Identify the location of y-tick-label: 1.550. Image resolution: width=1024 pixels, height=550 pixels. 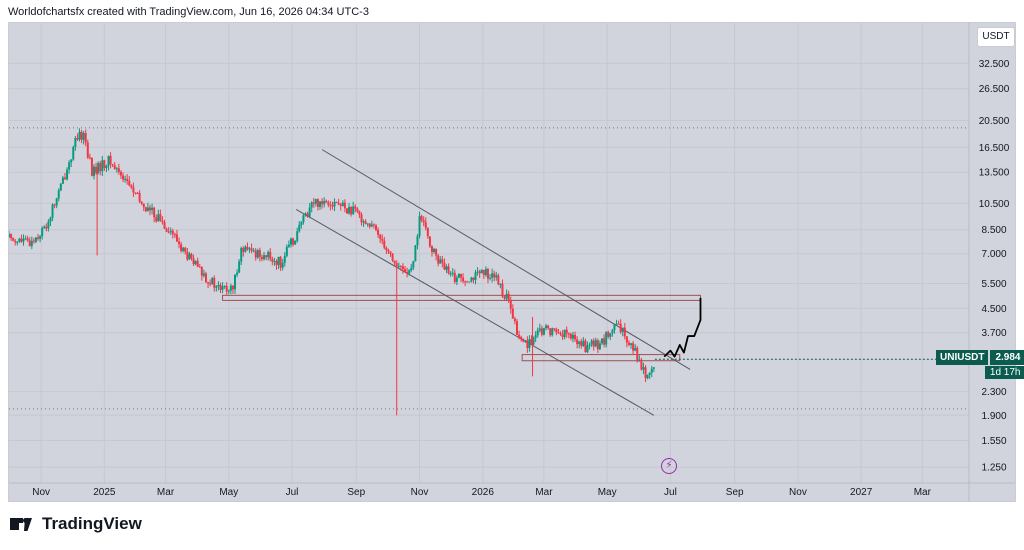
(993, 441).